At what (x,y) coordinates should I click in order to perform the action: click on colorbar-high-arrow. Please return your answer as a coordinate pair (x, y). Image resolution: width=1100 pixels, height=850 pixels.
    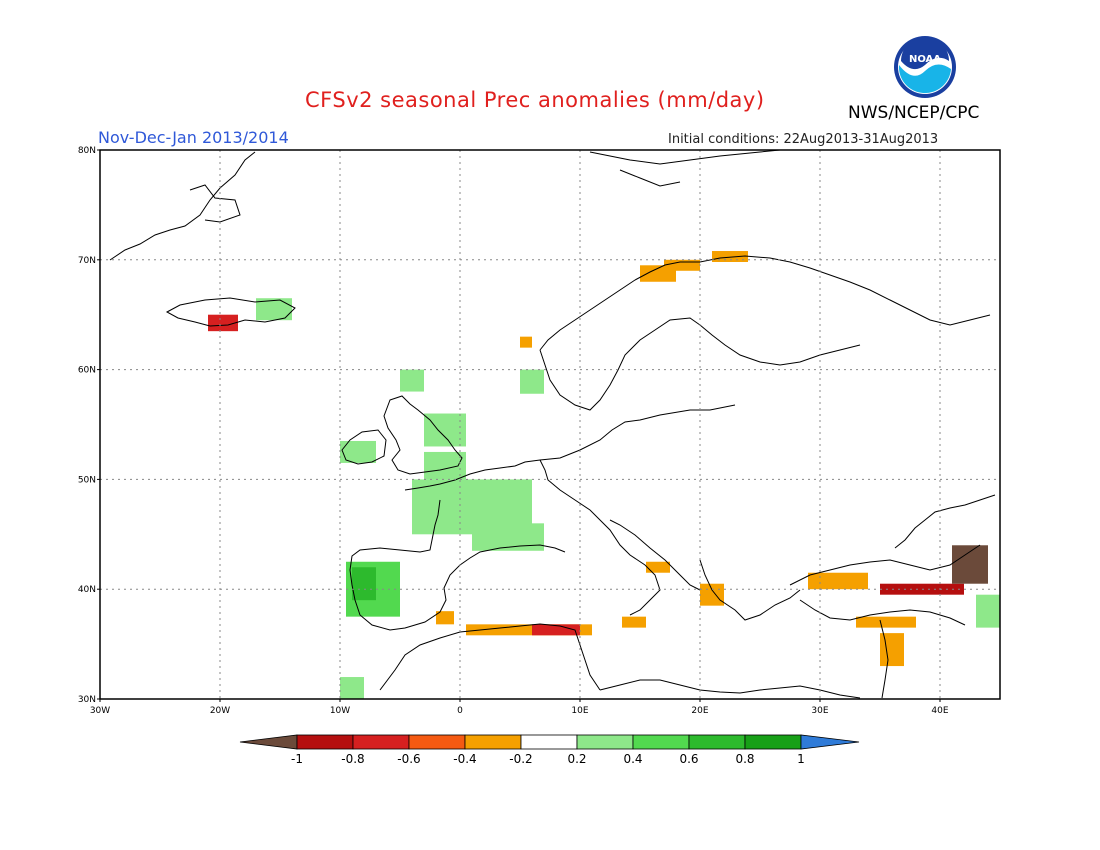
    Looking at the image, I should click on (830, 742).